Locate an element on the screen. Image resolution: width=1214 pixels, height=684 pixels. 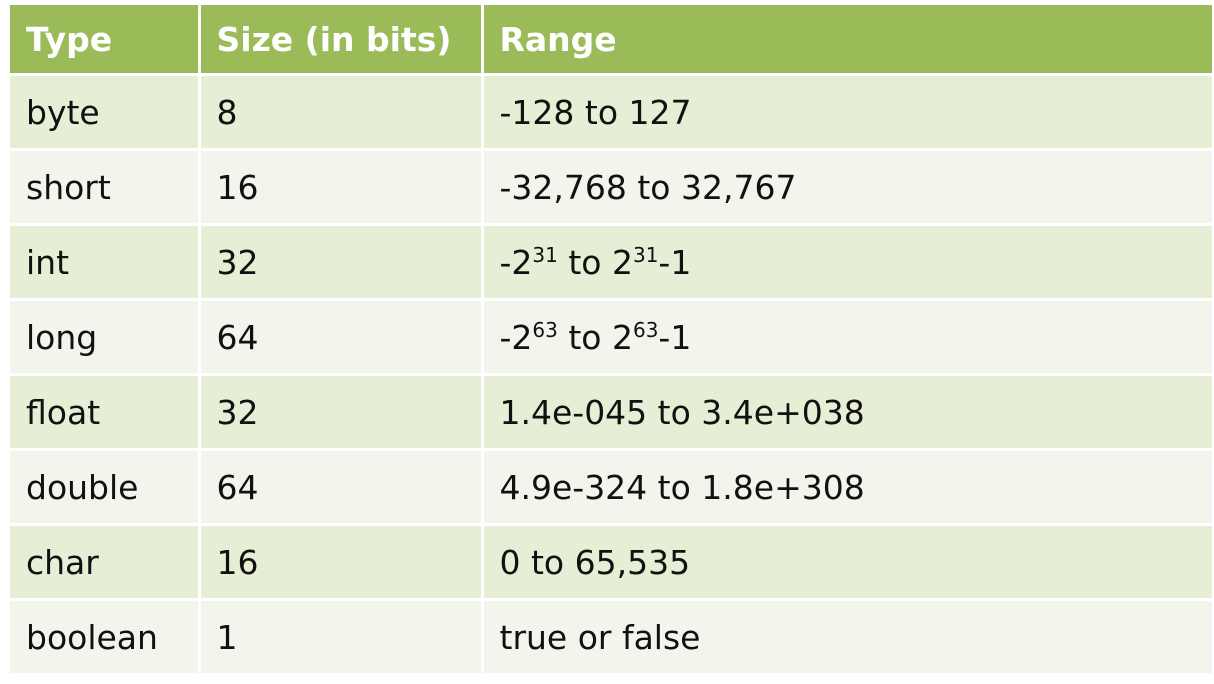
type-cell: long is located at coordinates (105, 337).